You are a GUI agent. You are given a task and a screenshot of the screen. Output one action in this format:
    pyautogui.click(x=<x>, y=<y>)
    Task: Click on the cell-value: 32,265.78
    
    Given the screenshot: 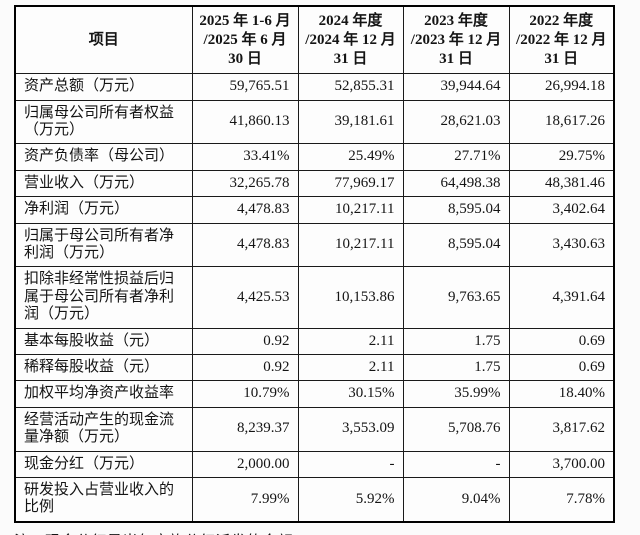 What is the action you would take?
    pyautogui.click(x=245, y=183)
    